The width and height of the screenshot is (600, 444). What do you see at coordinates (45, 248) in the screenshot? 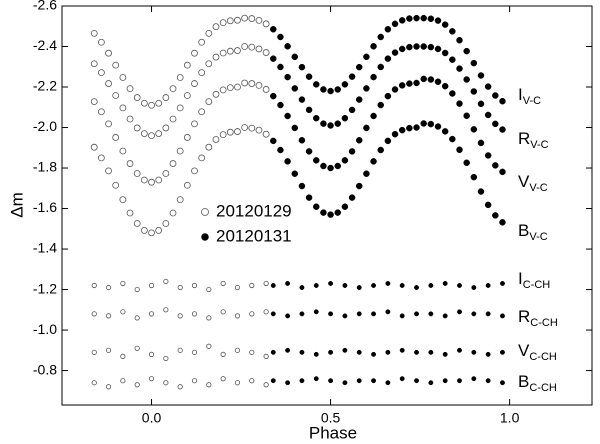
I see `y-tick-label: -1.4` at bounding box center [45, 248].